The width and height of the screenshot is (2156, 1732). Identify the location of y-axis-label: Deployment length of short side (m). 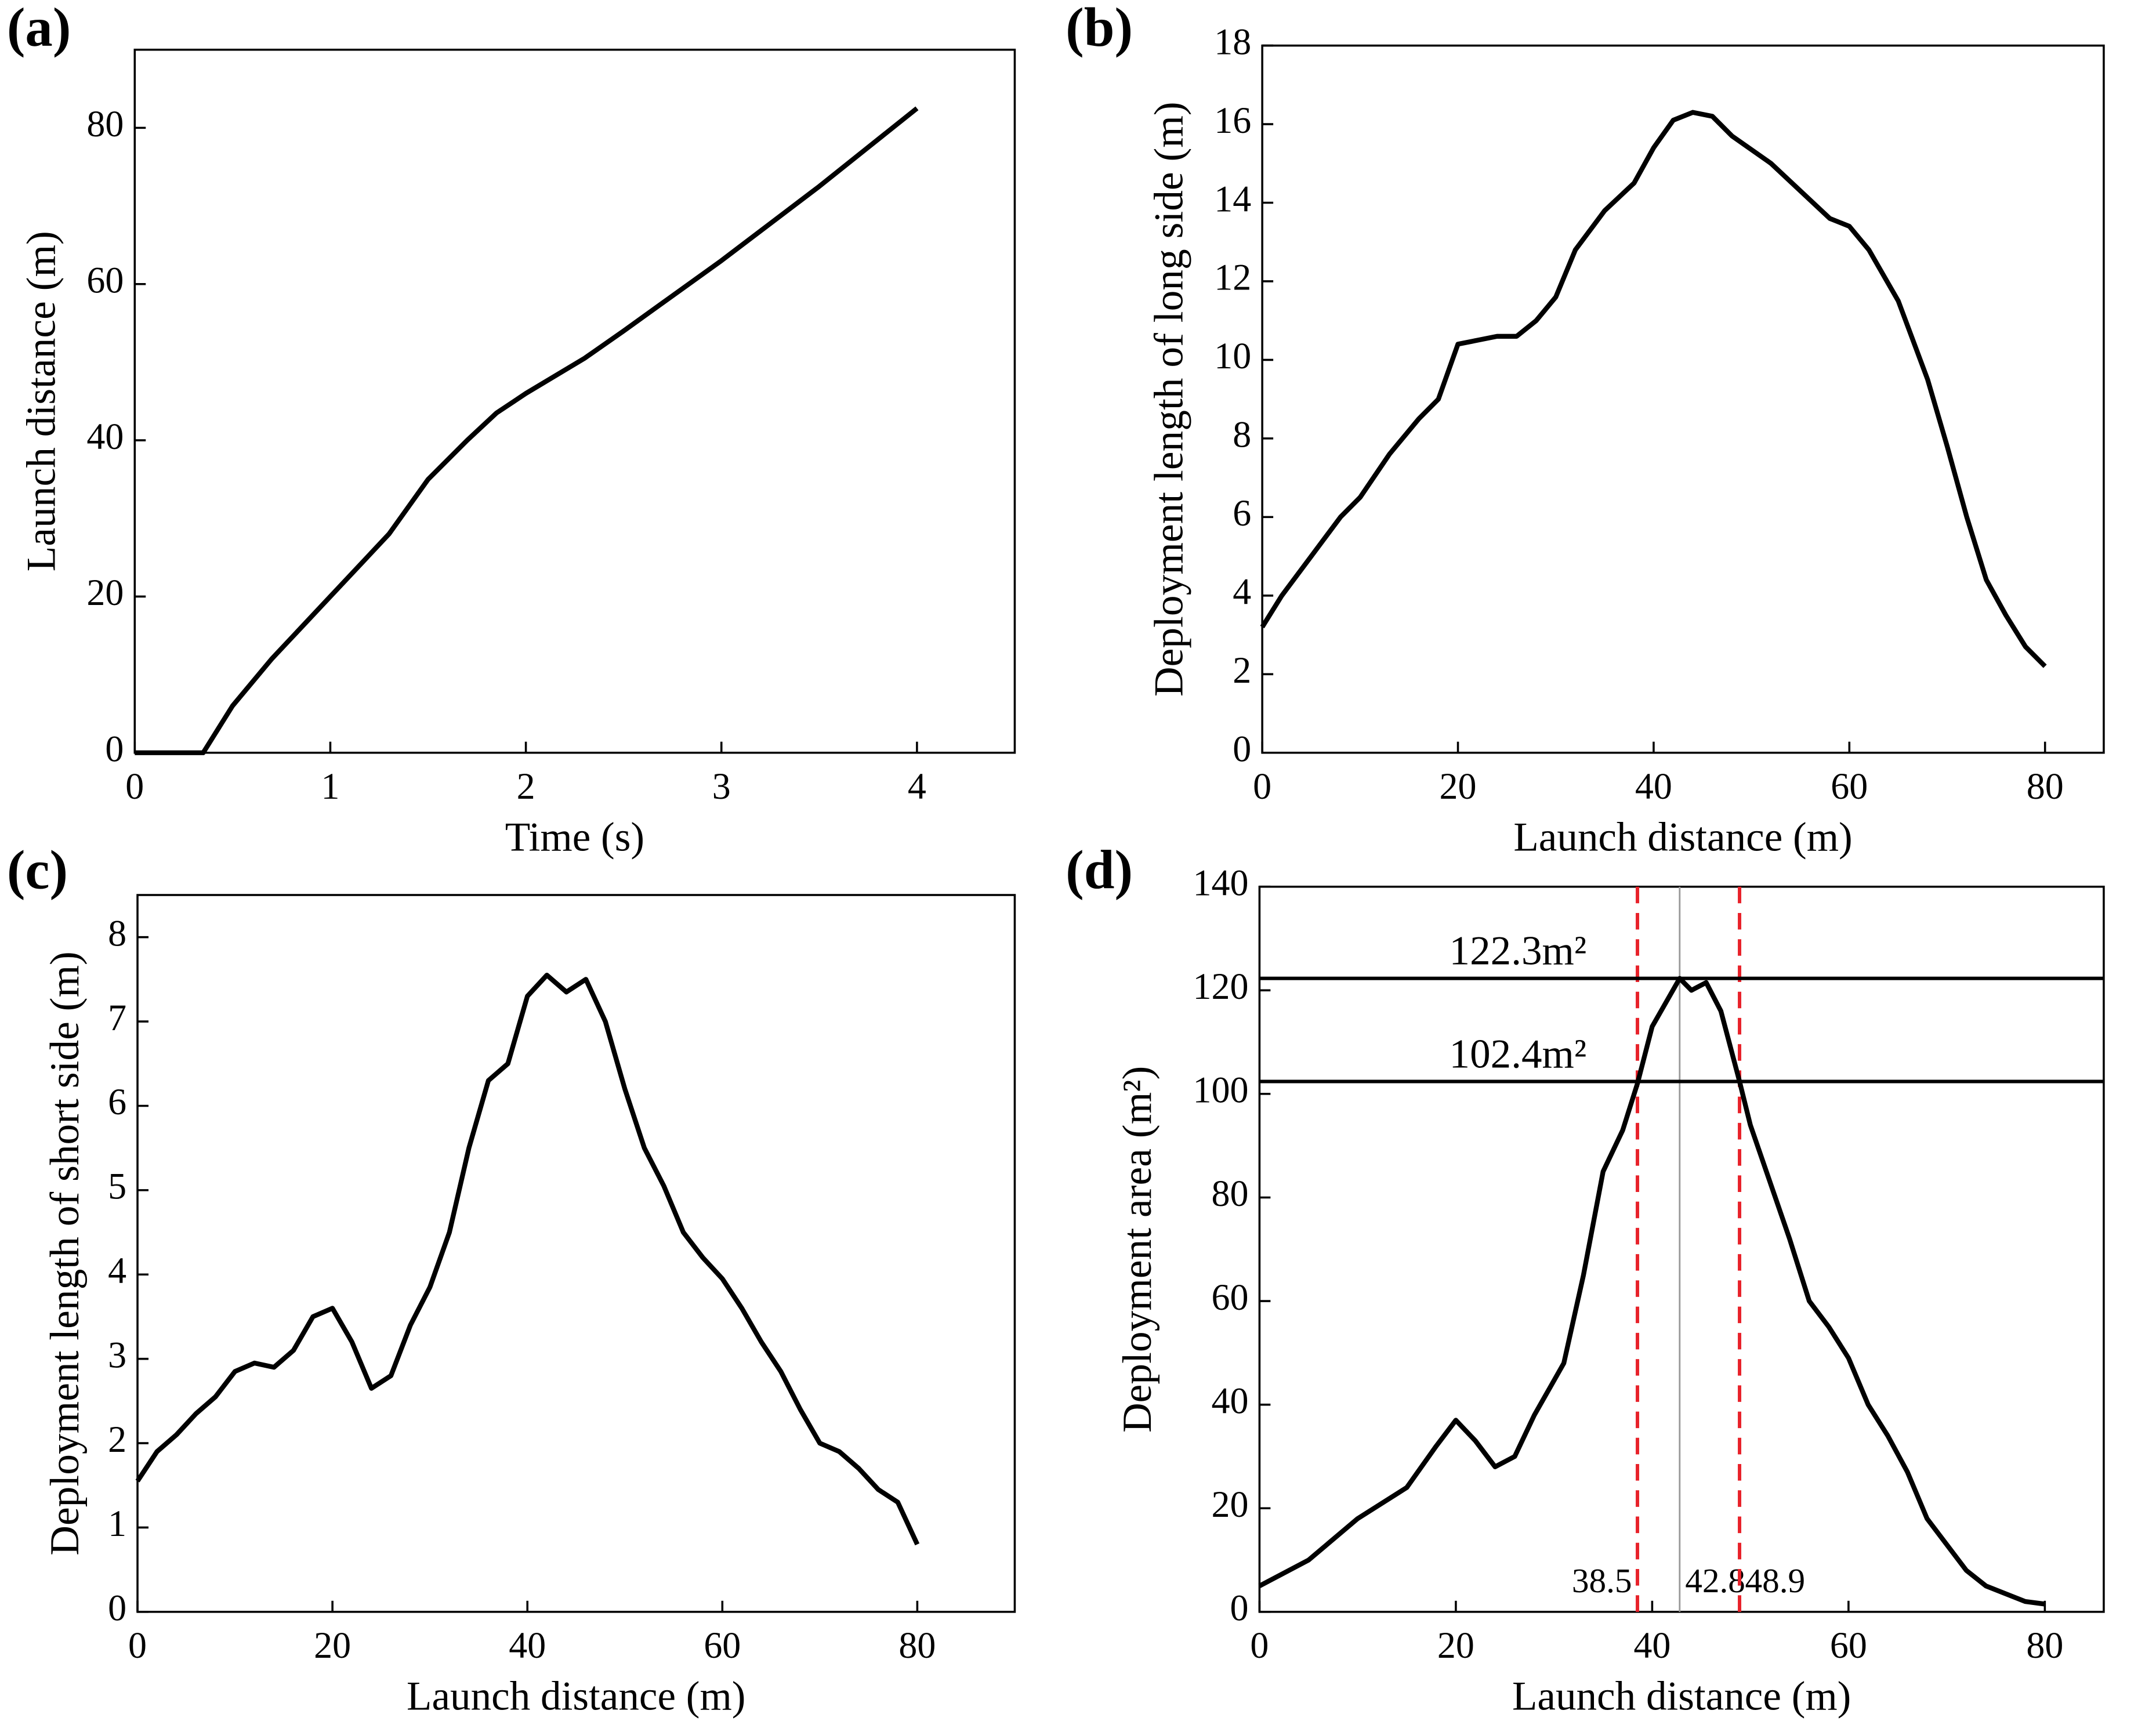
(65, 1253).